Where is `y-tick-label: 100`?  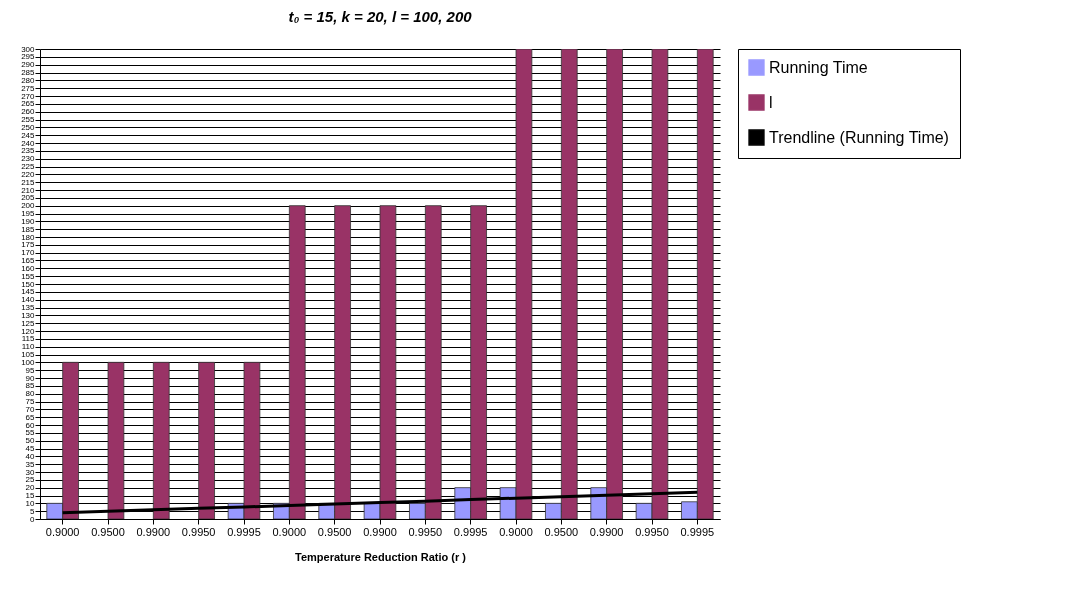 y-tick-label: 100 is located at coordinates (28, 362).